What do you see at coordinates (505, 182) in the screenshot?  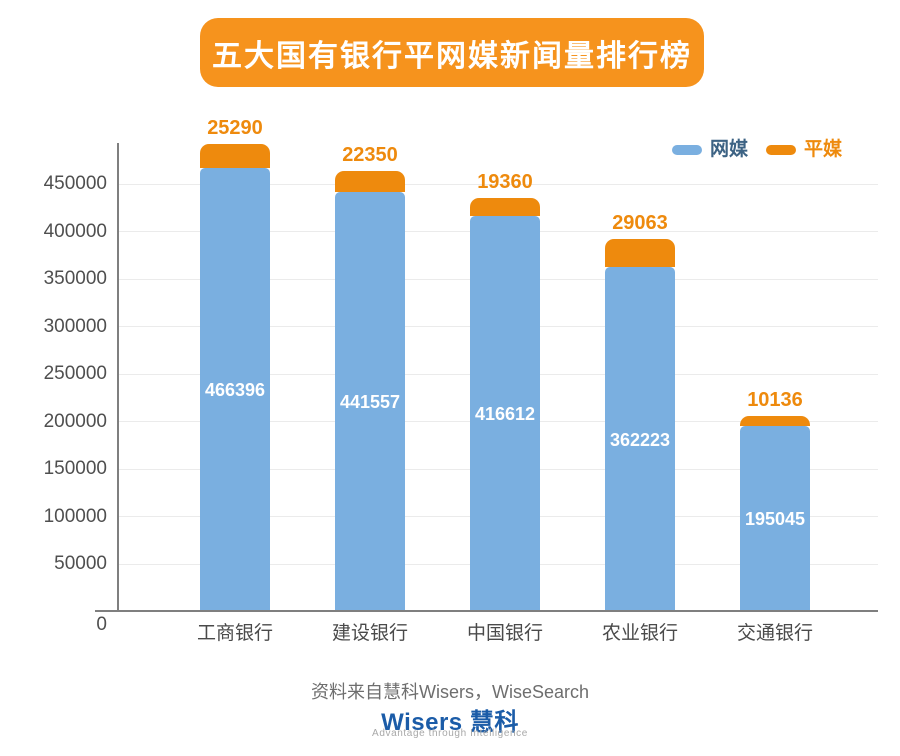 I see `bar-value-print-media-3: 19360` at bounding box center [505, 182].